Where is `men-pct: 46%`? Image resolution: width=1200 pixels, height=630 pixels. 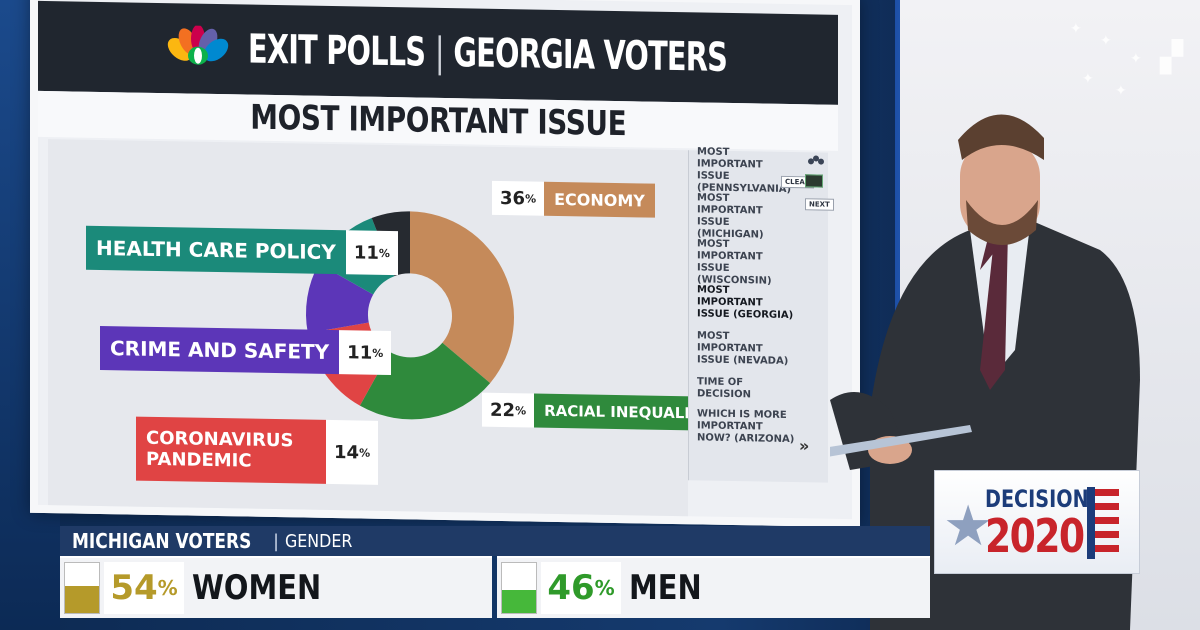
men-pct: 46% is located at coordinates (581, 588).